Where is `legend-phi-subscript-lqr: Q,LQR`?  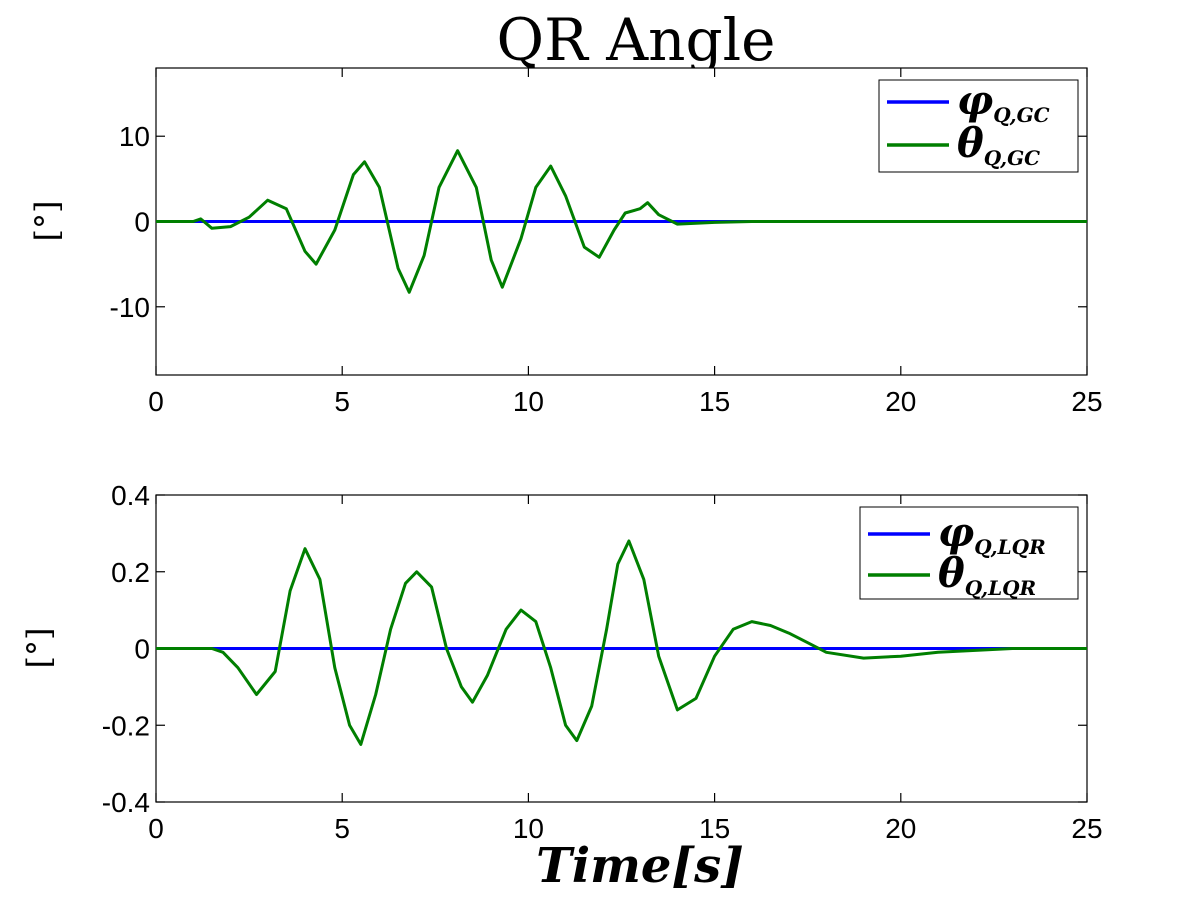 legend-phi-subscript-lqr: Q,LQR is located at coordinates (1010, 547).